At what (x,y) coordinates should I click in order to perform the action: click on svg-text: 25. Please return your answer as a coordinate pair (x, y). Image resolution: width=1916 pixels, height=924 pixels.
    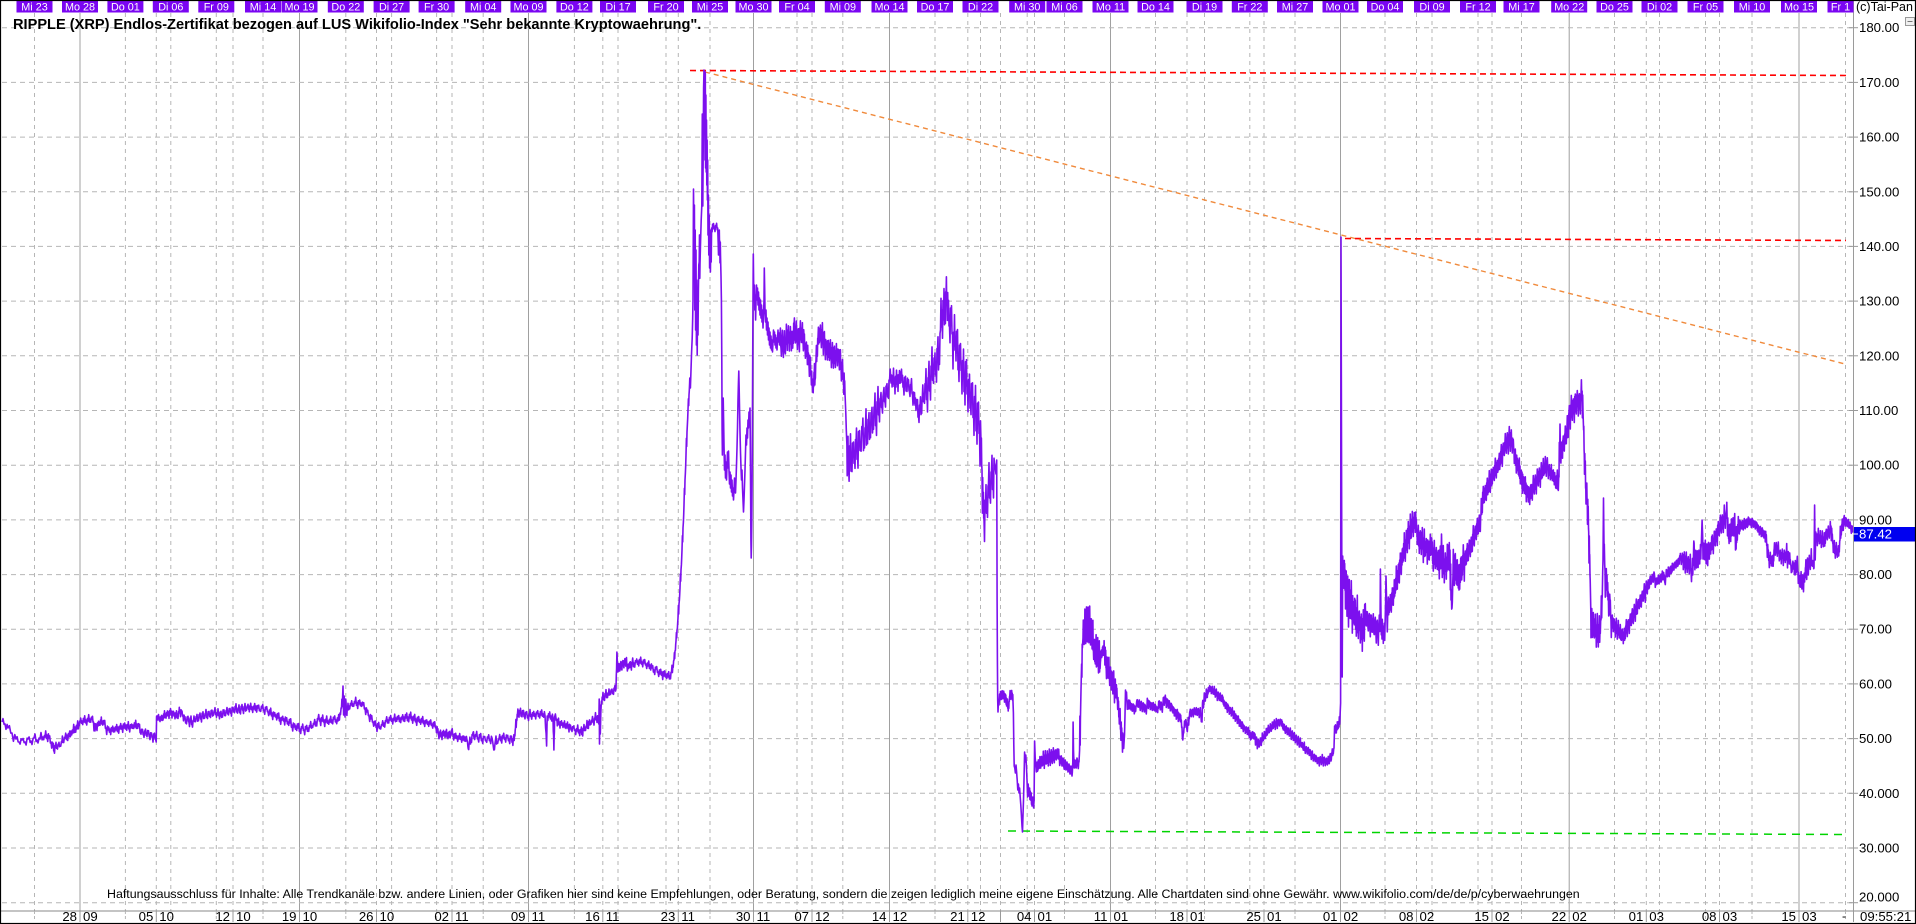
    Looking at the image, I should click on (1253, 916).